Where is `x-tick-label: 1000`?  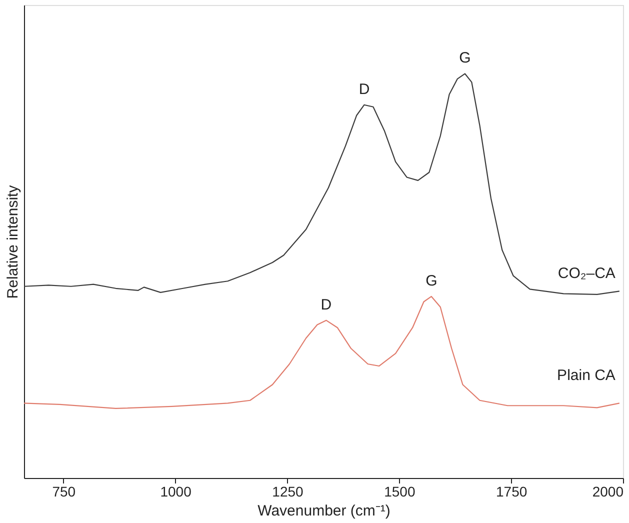 x-tick-label: 1000 is located at coordinates (176, 492).